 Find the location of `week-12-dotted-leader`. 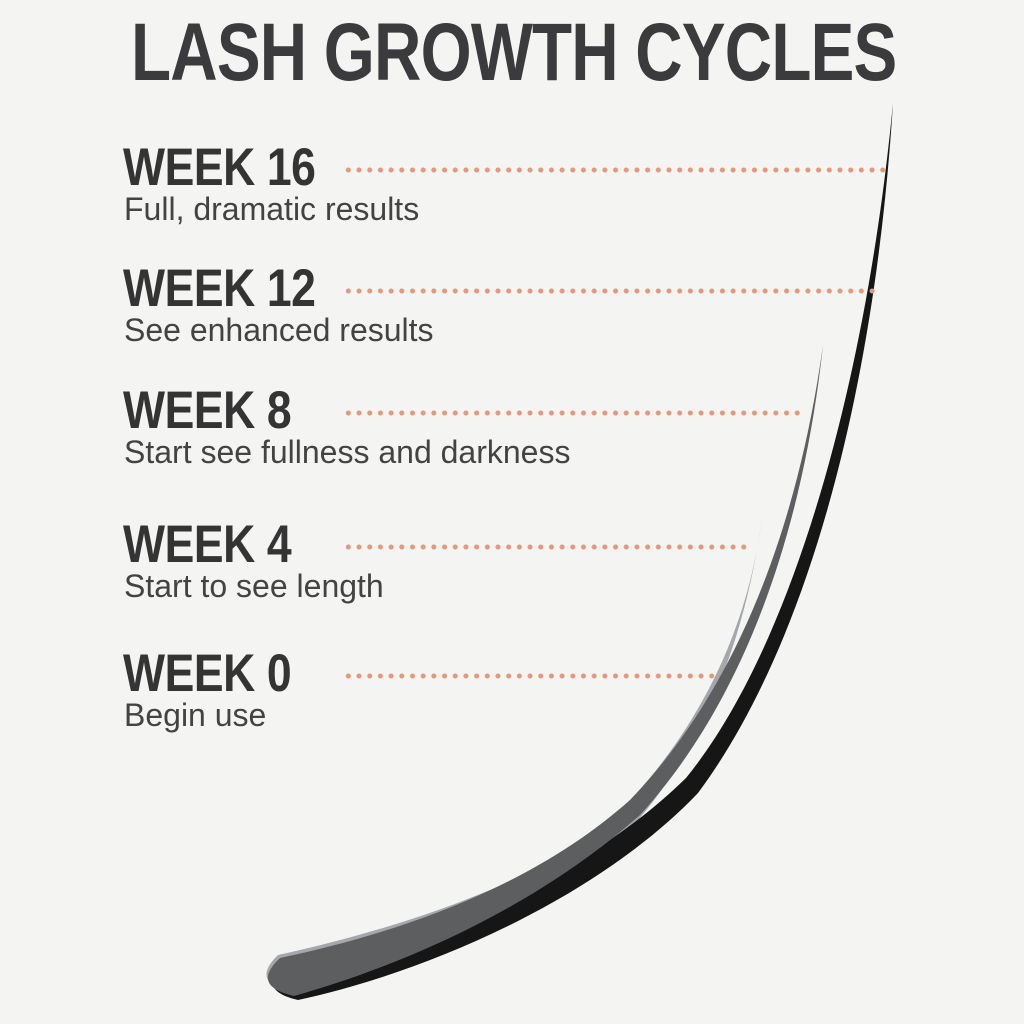

week-12-dotted-leader is located at coordinates (609, 291).